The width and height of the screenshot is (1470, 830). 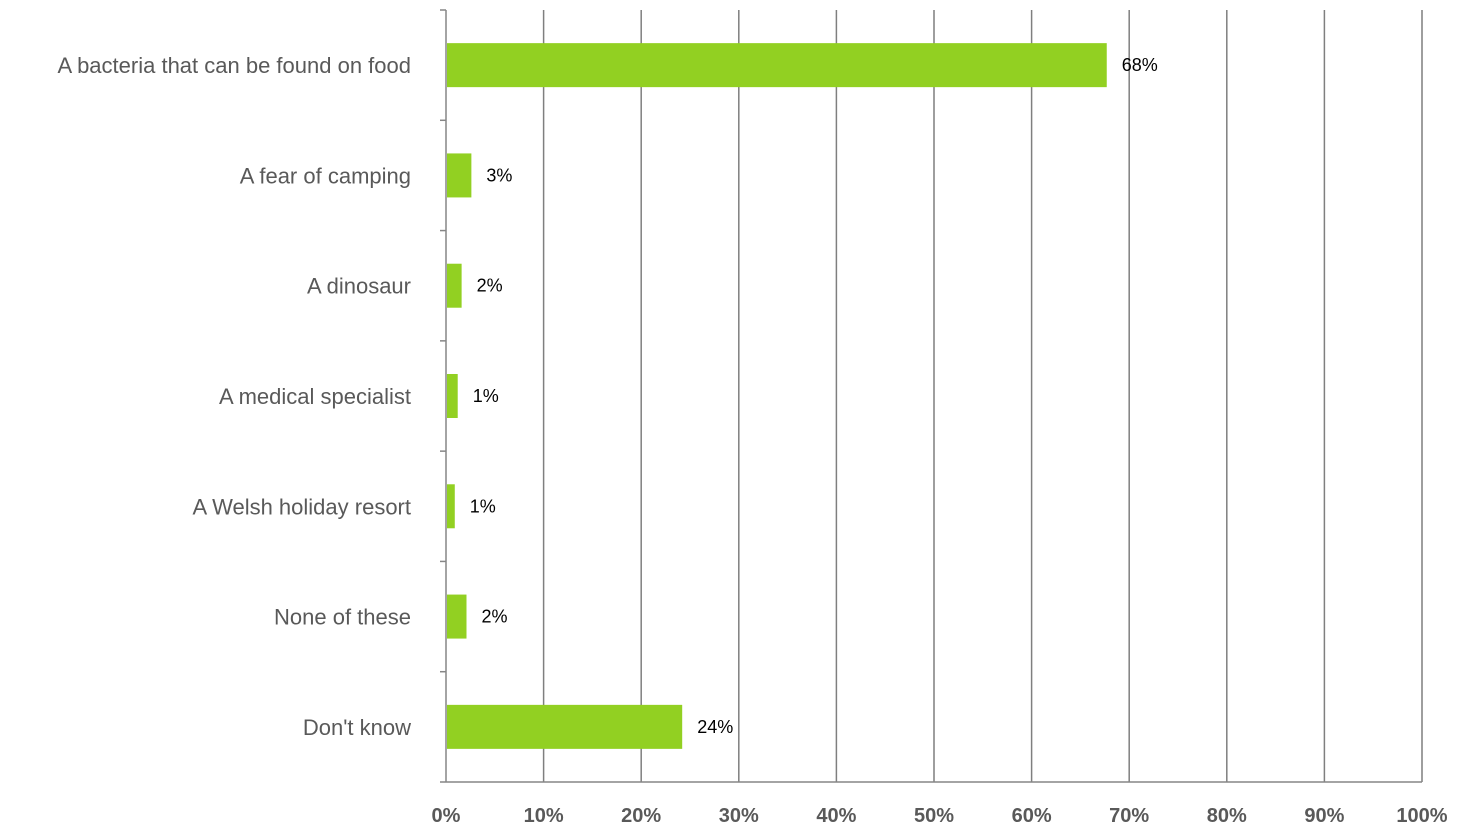 I want to click on category-label: Don't know, so click(x=357, y=727).